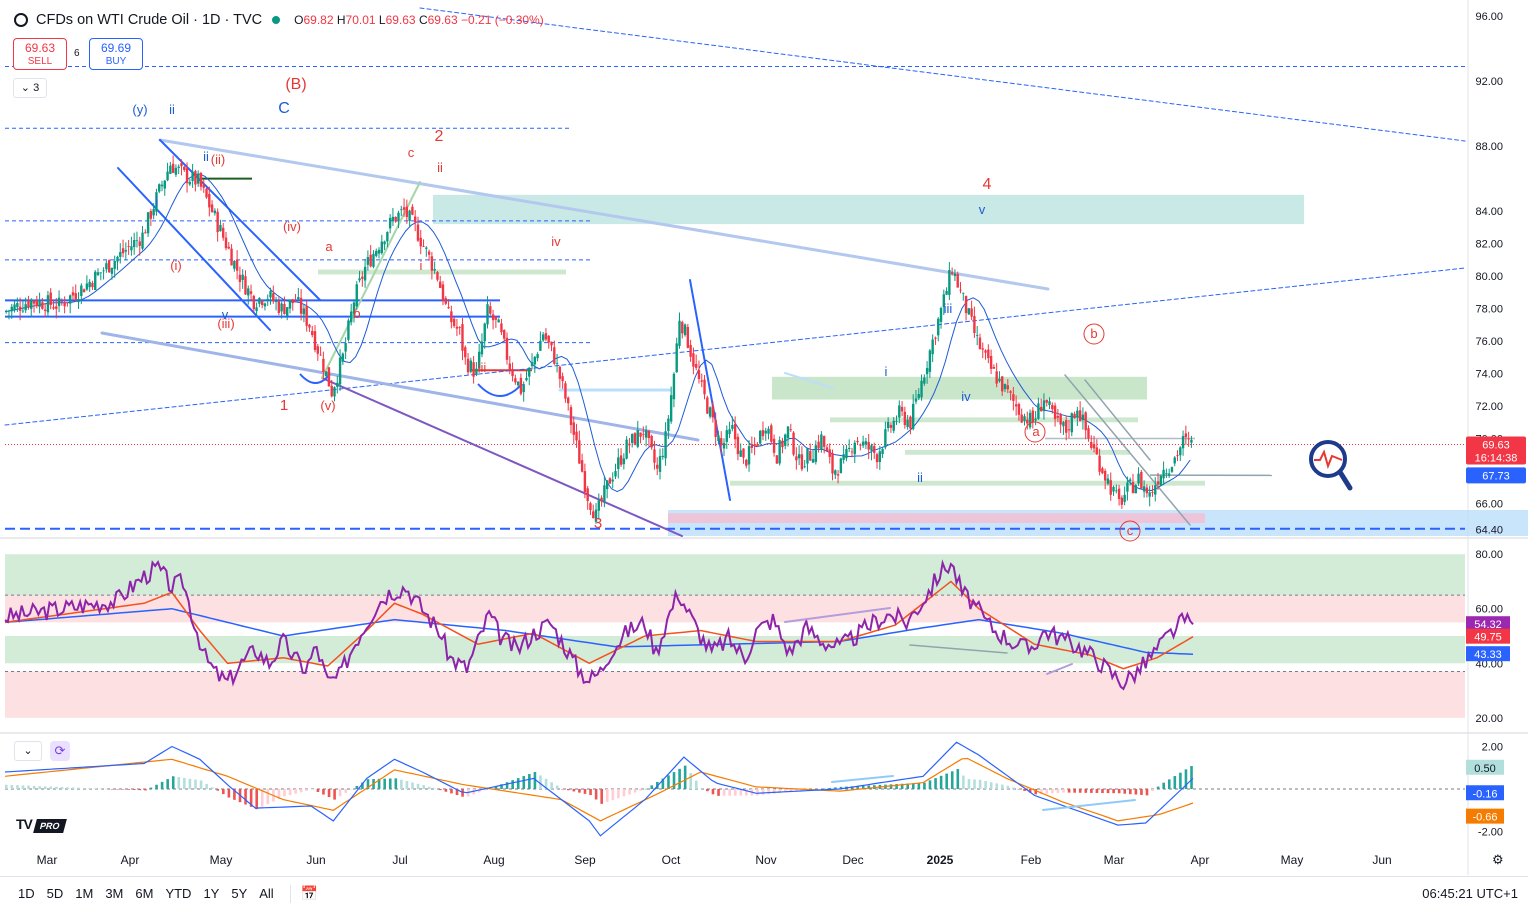  What do you see at coordinates (149, 20) in the screenshot?
I see `symbol-title: CFDs on WTI Crude Oil · 1D · TVC` at bounding box center [149, 20].